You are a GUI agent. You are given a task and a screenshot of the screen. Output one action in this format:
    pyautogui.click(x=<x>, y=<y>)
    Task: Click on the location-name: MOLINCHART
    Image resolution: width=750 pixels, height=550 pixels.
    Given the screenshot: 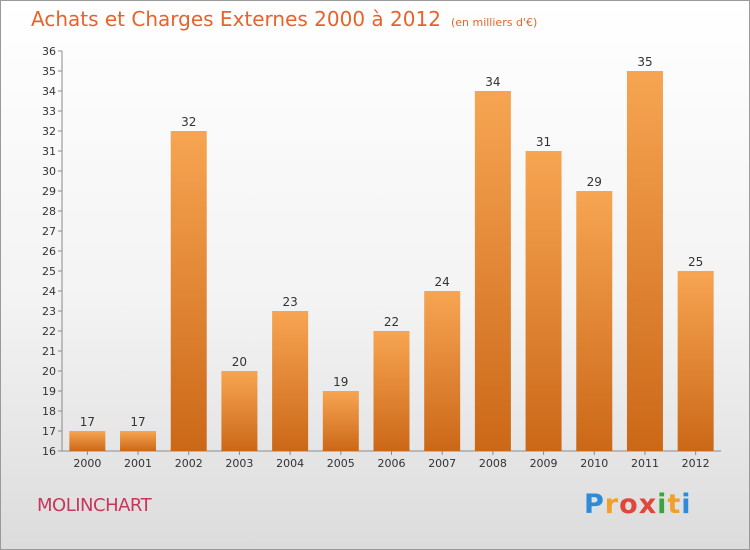 What is the action you would take?
    pyautogui.click(x=94, y=505)
    